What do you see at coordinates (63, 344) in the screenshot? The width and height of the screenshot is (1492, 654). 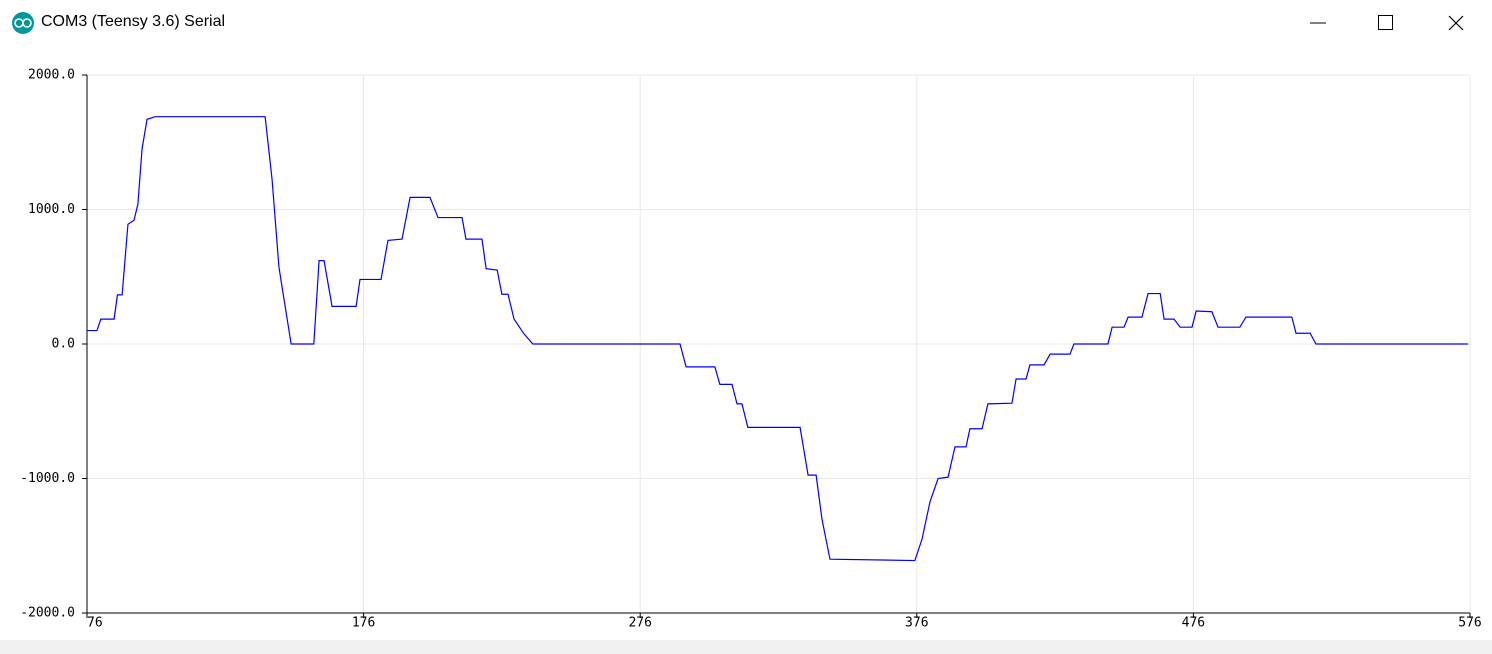 I see `y-tick-label: 0.0` at bounding box center [63, 344].